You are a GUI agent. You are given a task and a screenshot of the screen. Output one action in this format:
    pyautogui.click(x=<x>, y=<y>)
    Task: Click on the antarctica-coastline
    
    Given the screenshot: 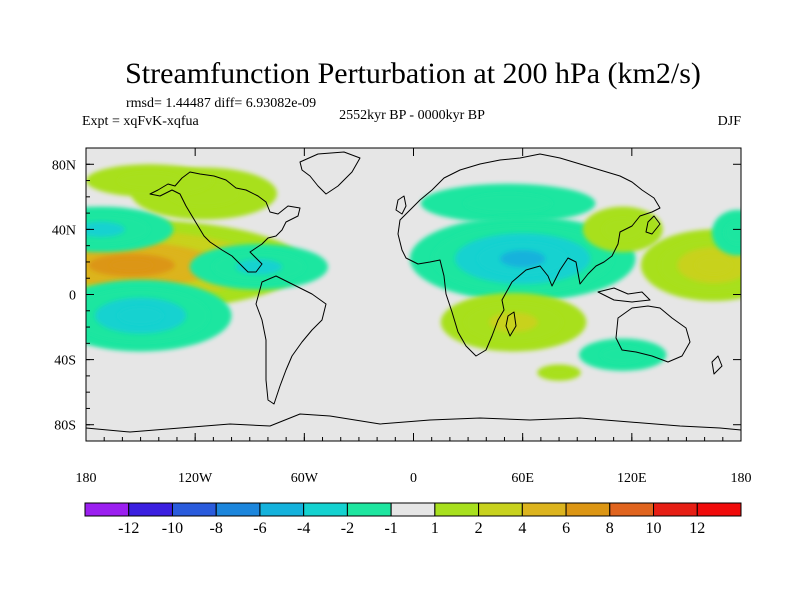 What is the action you would take?
    pyautogui.click(x=413, y=423)
    